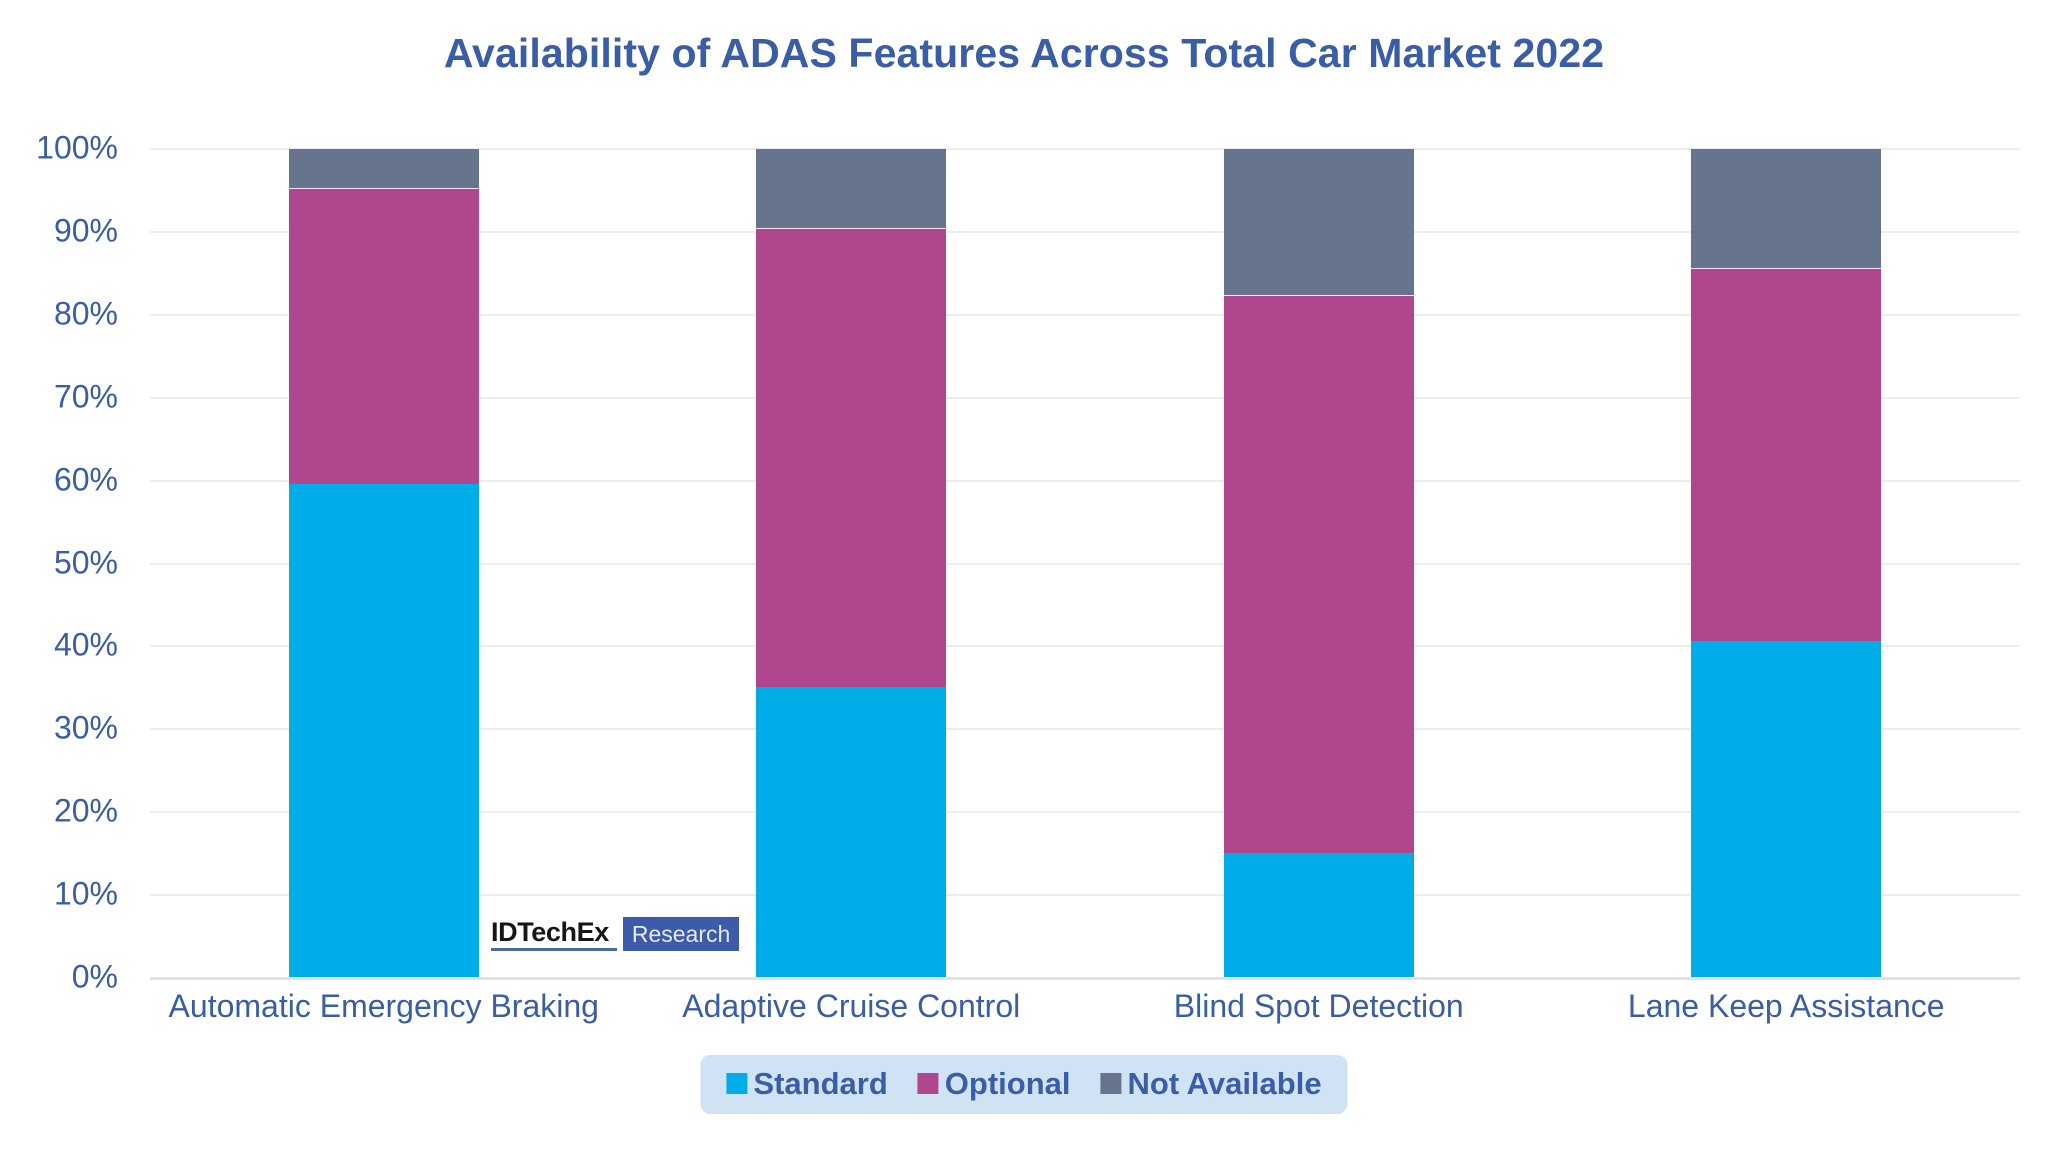 The image size is (2048, 1153). Describe the element at coordinates (681, 934) in the screenshot. I see `watermark-product: Research` at that location.